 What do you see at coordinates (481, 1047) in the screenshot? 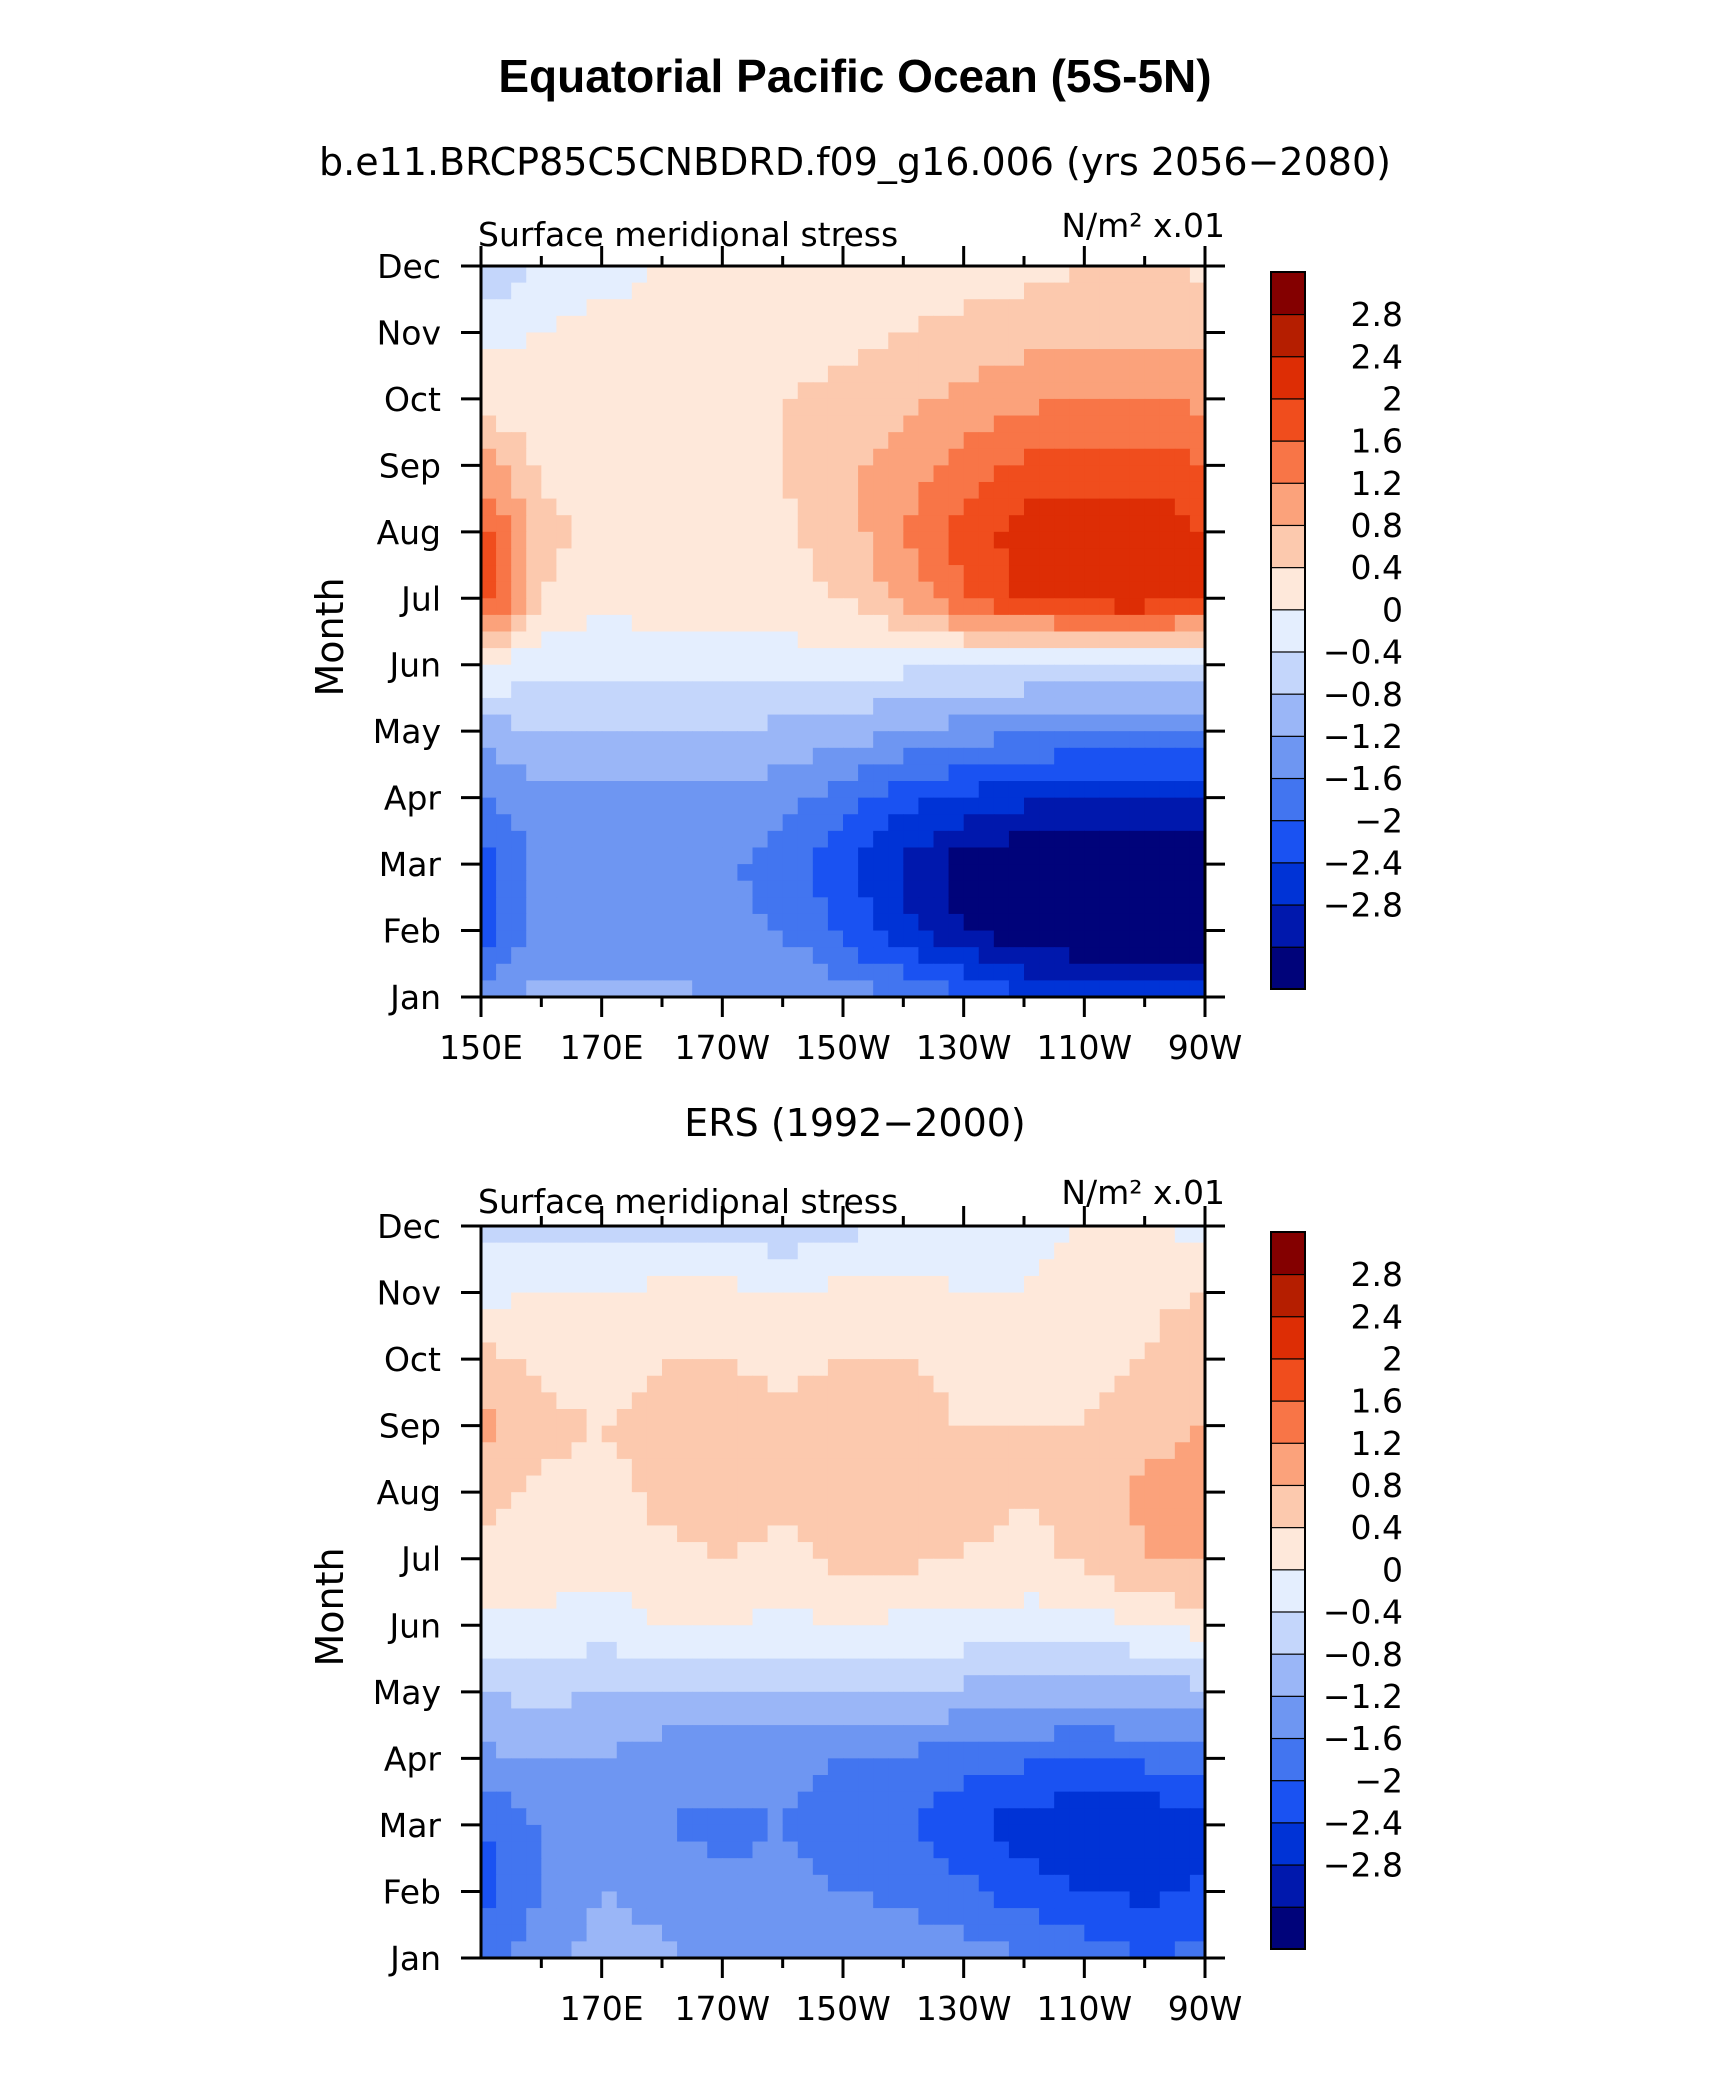
I see `x-tick-label: 150E` at bounding box center [481, 1047].